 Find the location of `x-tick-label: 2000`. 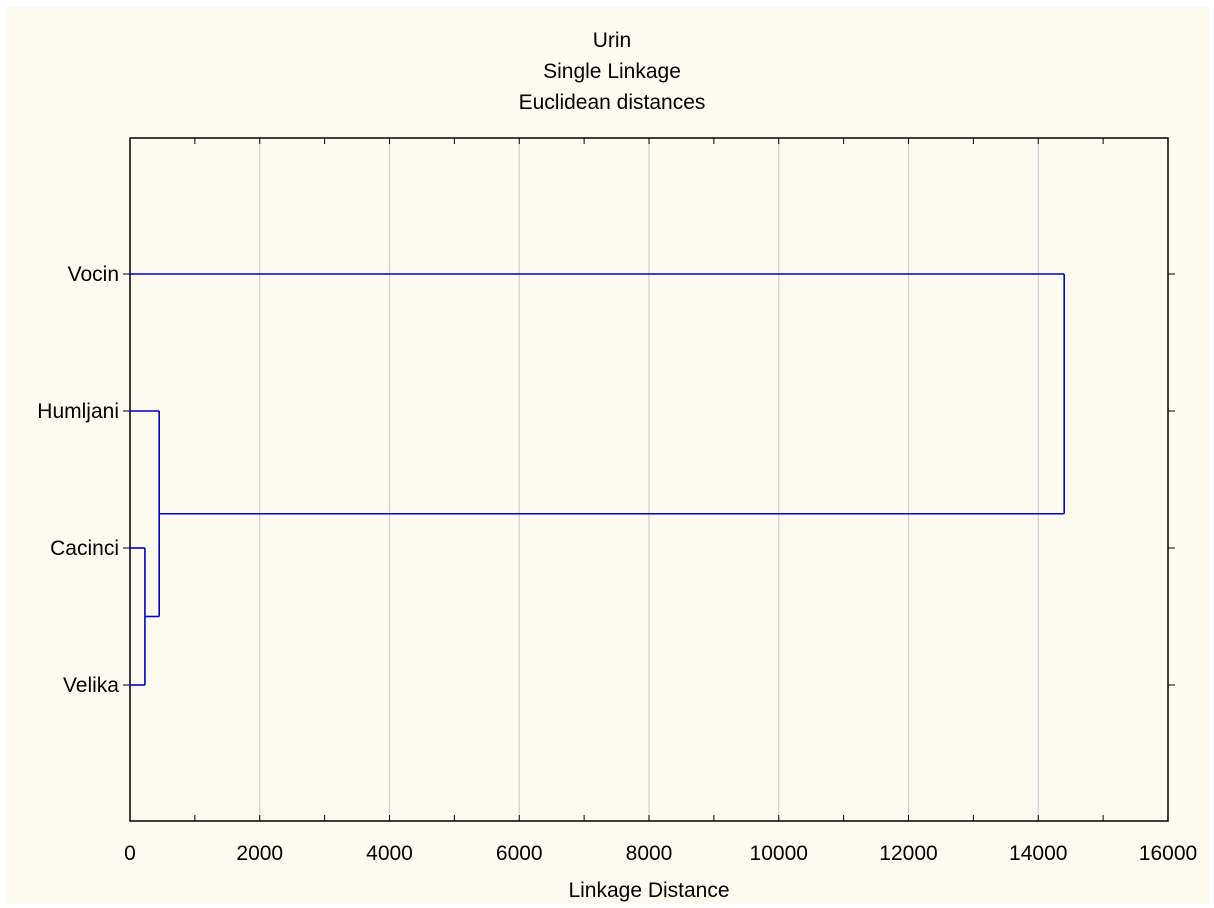

x-tick-label: 2000 is located at coordinates (259, 853).